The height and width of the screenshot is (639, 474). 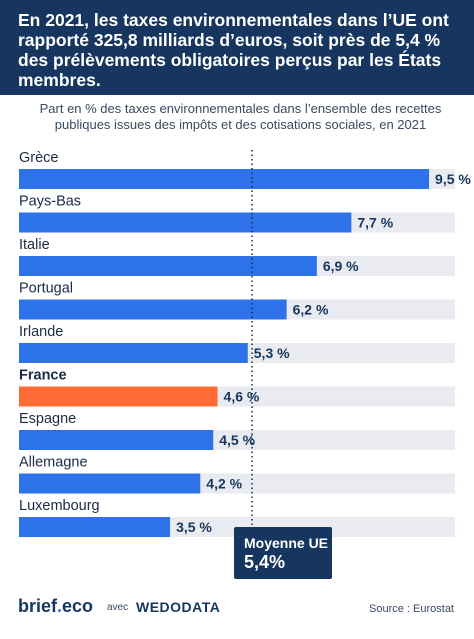 I want to click on bar-luxembourg, so click(x=95, y=527).